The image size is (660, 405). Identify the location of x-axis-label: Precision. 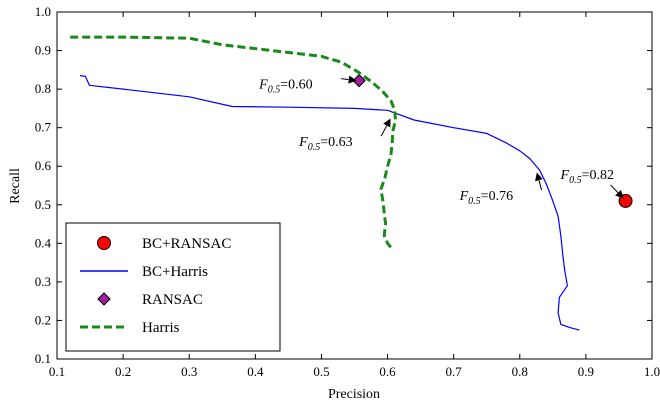
(354, 394).